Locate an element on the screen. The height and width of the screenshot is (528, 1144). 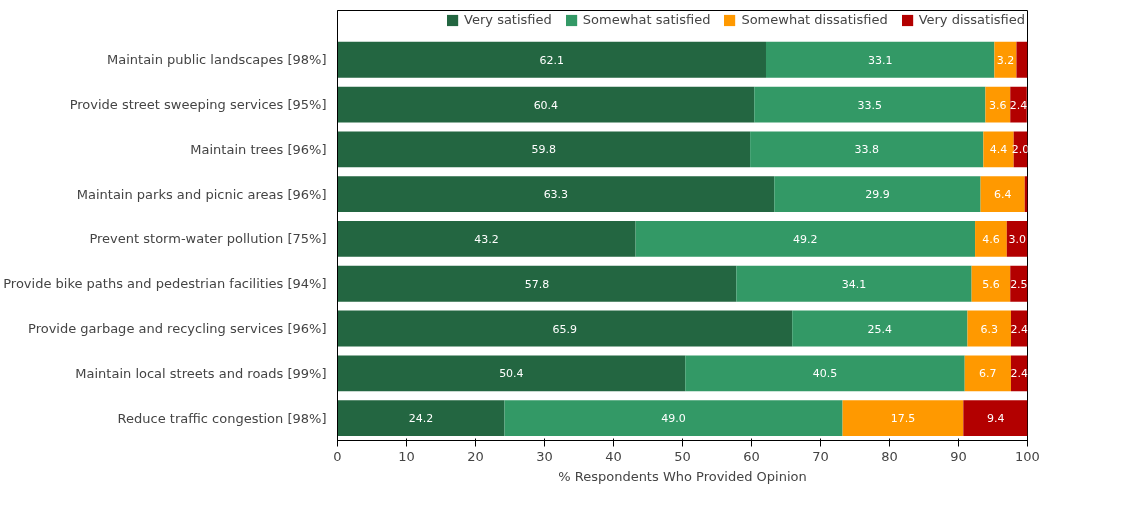
data-label: 57.8 is located at coordinates (537, 284).